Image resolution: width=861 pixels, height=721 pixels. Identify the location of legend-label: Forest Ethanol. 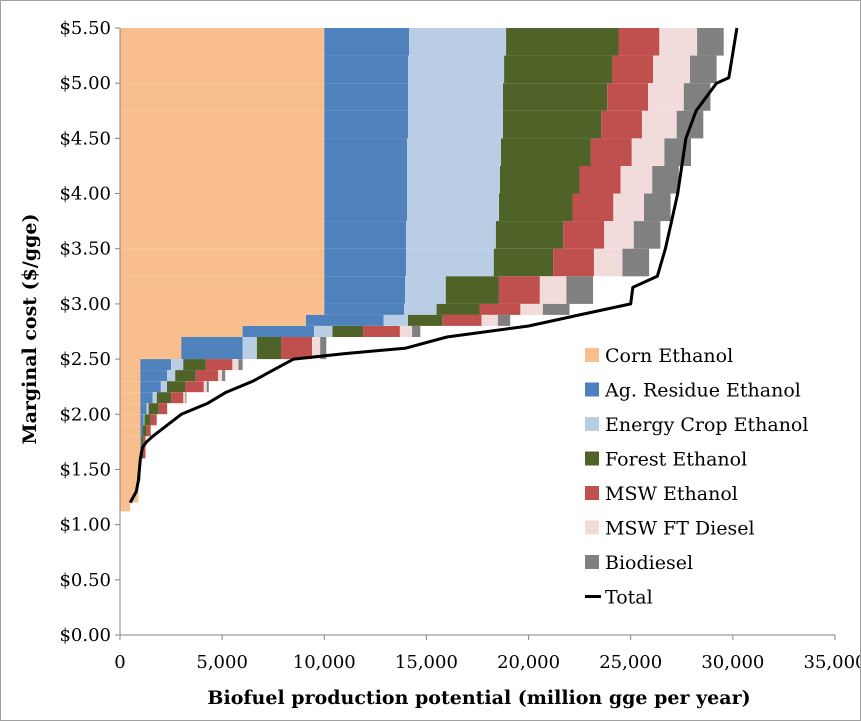
(676, 460).